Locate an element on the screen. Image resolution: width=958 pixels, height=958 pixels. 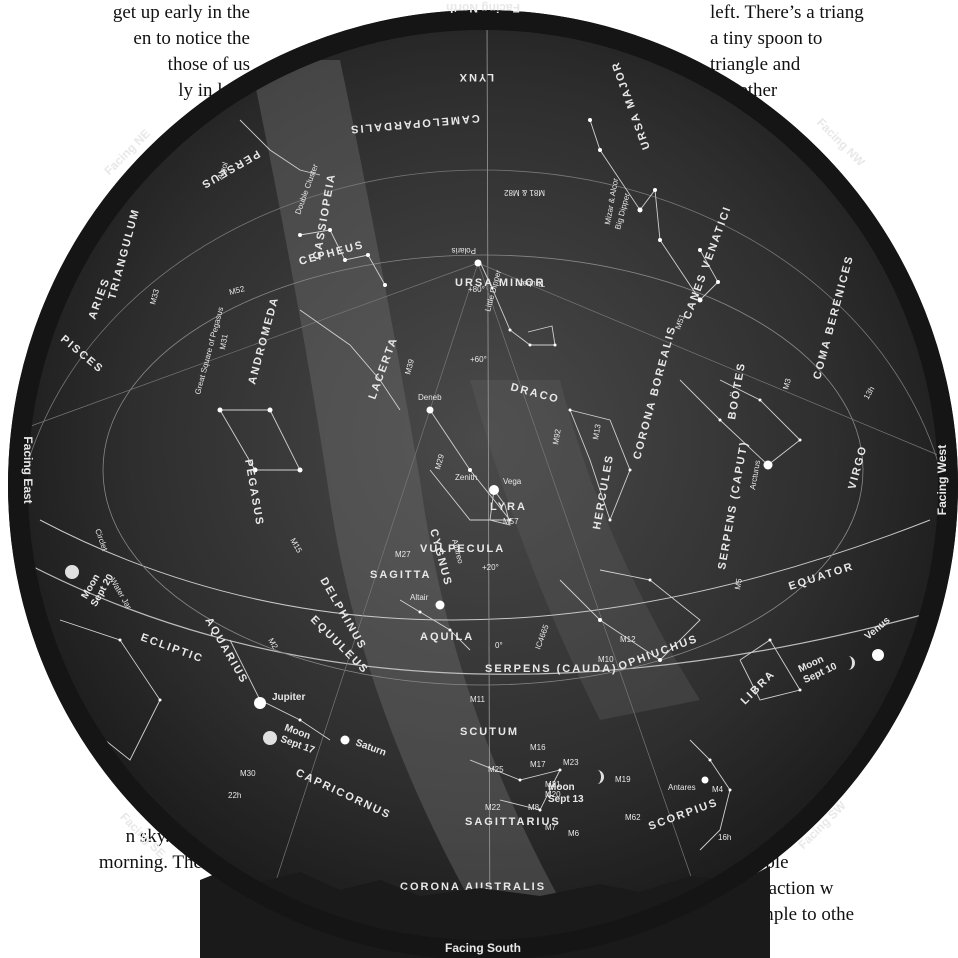
label-m29: M29 is located at coordinates (439, 462).